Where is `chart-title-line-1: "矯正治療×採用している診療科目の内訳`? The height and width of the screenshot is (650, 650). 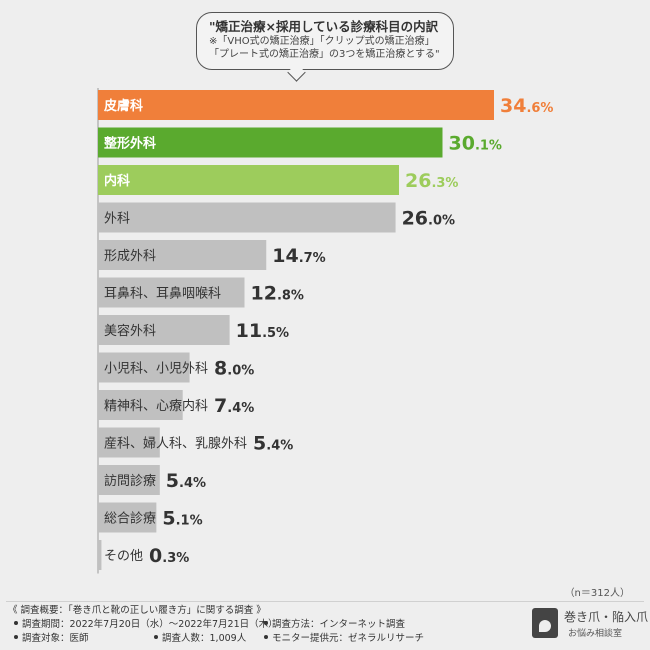
chart-title-line-1: "矯正治療×採用している診療科目の内訳 is located at coordinates (324, 26).